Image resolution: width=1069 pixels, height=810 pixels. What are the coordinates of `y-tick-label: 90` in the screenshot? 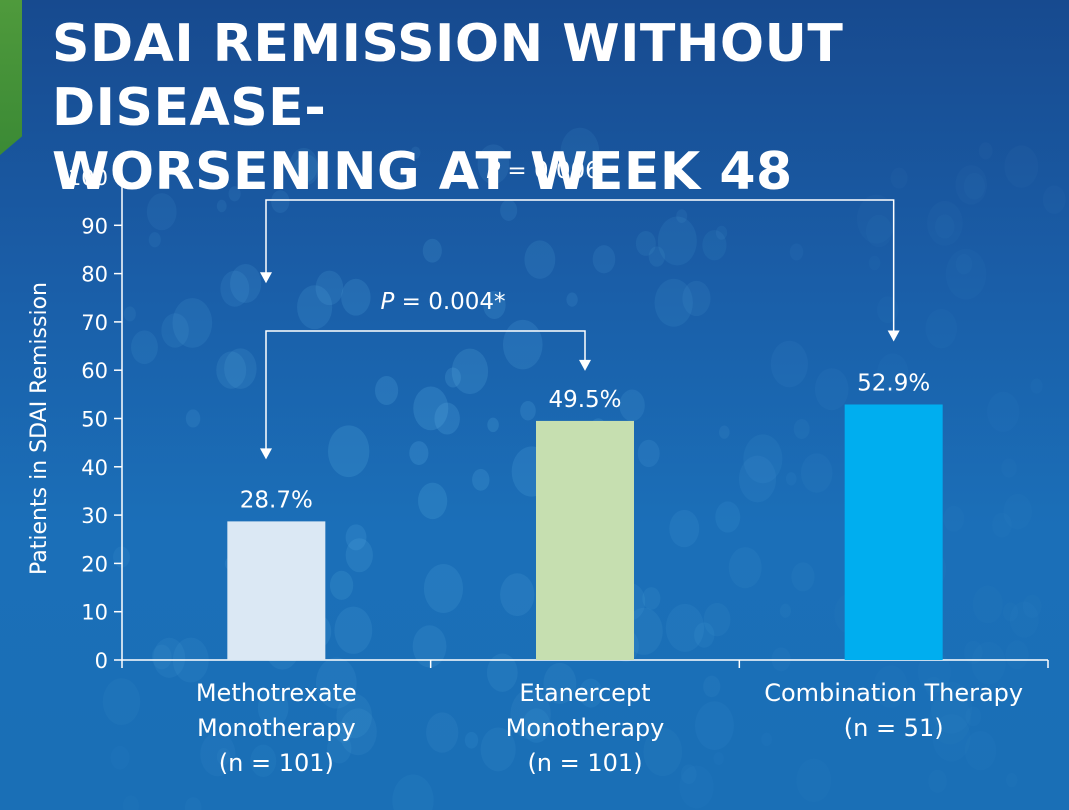 It's located at (94, 226).